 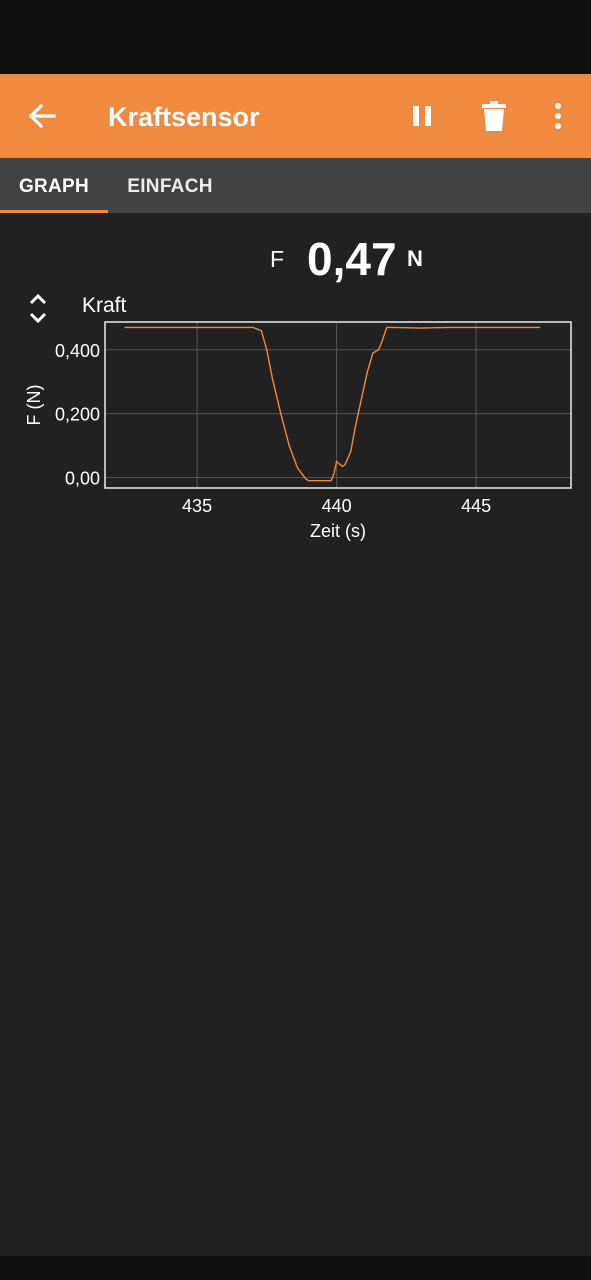 I want to click on y-tick-labels: 0,00 0,200 0,400, so click(x=77, y=415).